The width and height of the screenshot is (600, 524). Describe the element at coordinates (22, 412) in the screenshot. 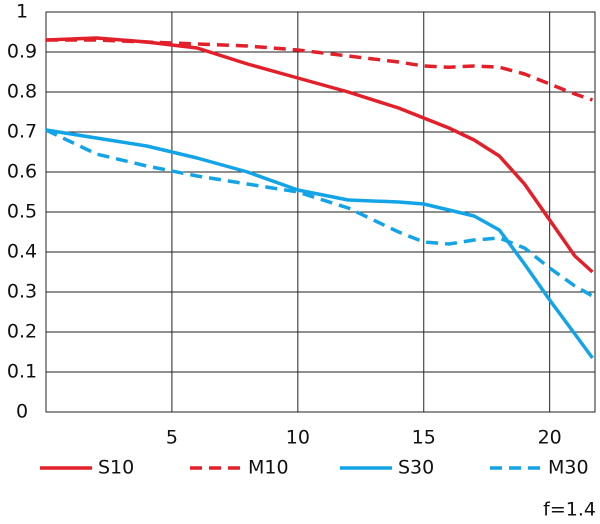

I see `y-tick-label: 0` at that location.